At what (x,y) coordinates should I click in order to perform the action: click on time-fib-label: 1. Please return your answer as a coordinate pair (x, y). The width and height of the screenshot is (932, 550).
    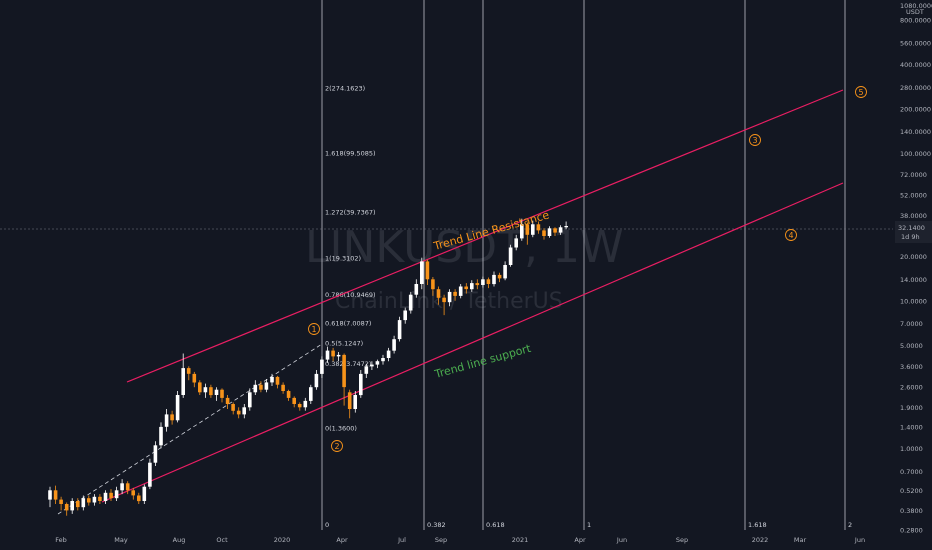
    Looking at the image, I should click on (589, 525).